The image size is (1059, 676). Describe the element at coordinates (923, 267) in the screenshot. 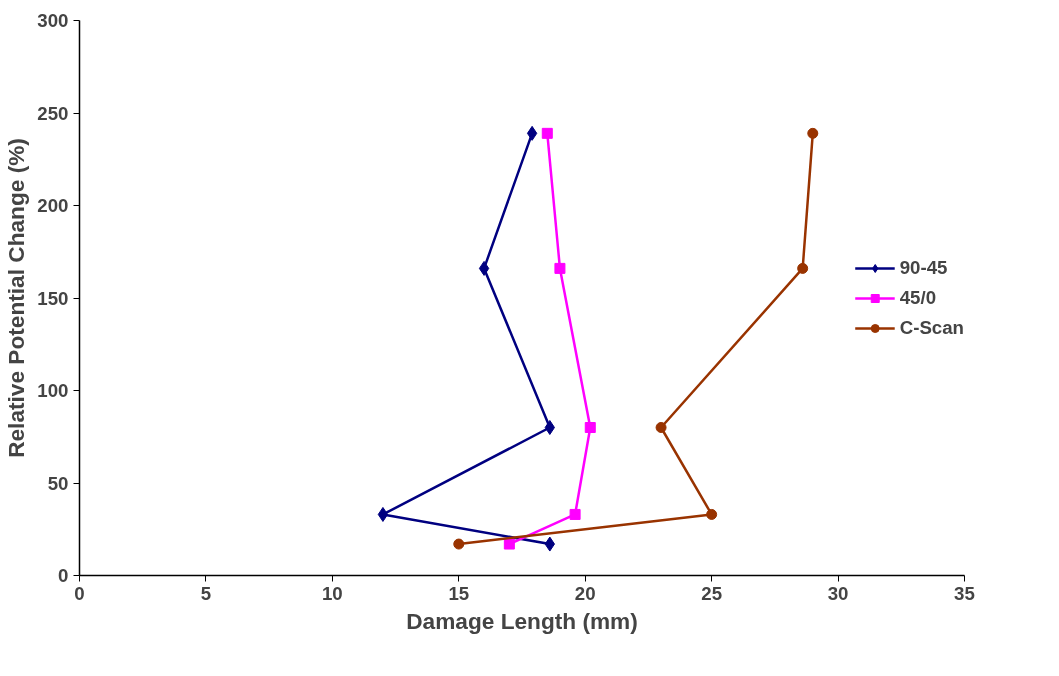

I see `legend-label: 90-45` at that location.